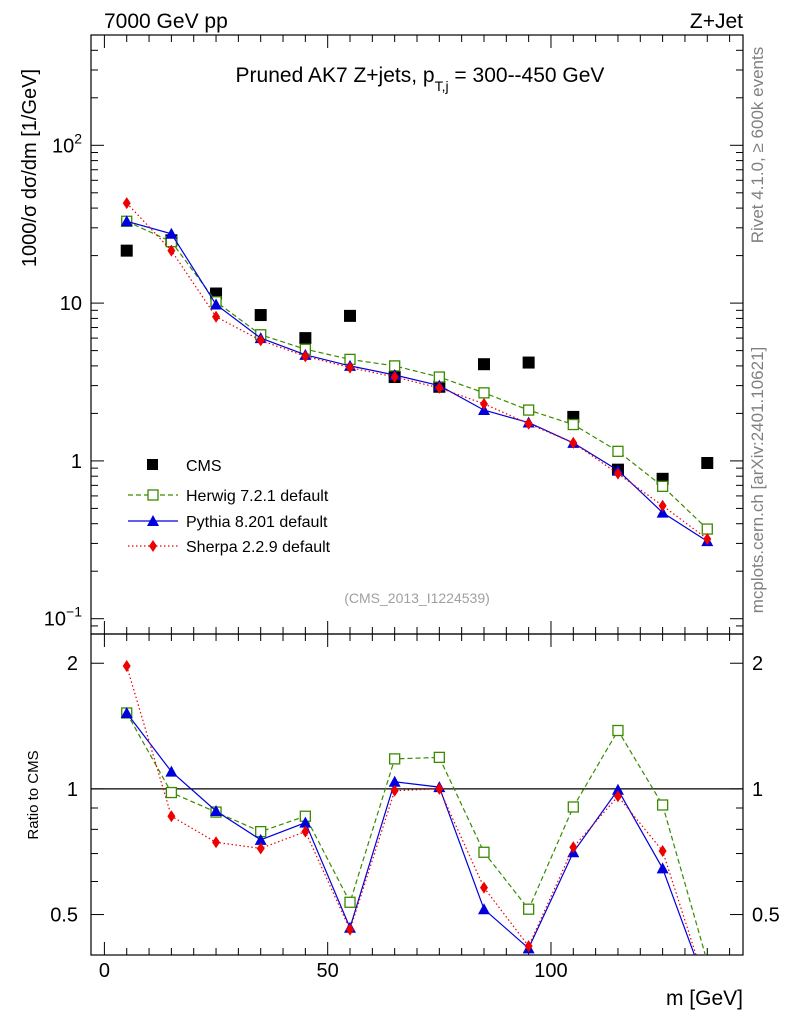  Describe the element at coordinates (328, 971) in the screenshot. I see `x-tick-label: 50` at that location.